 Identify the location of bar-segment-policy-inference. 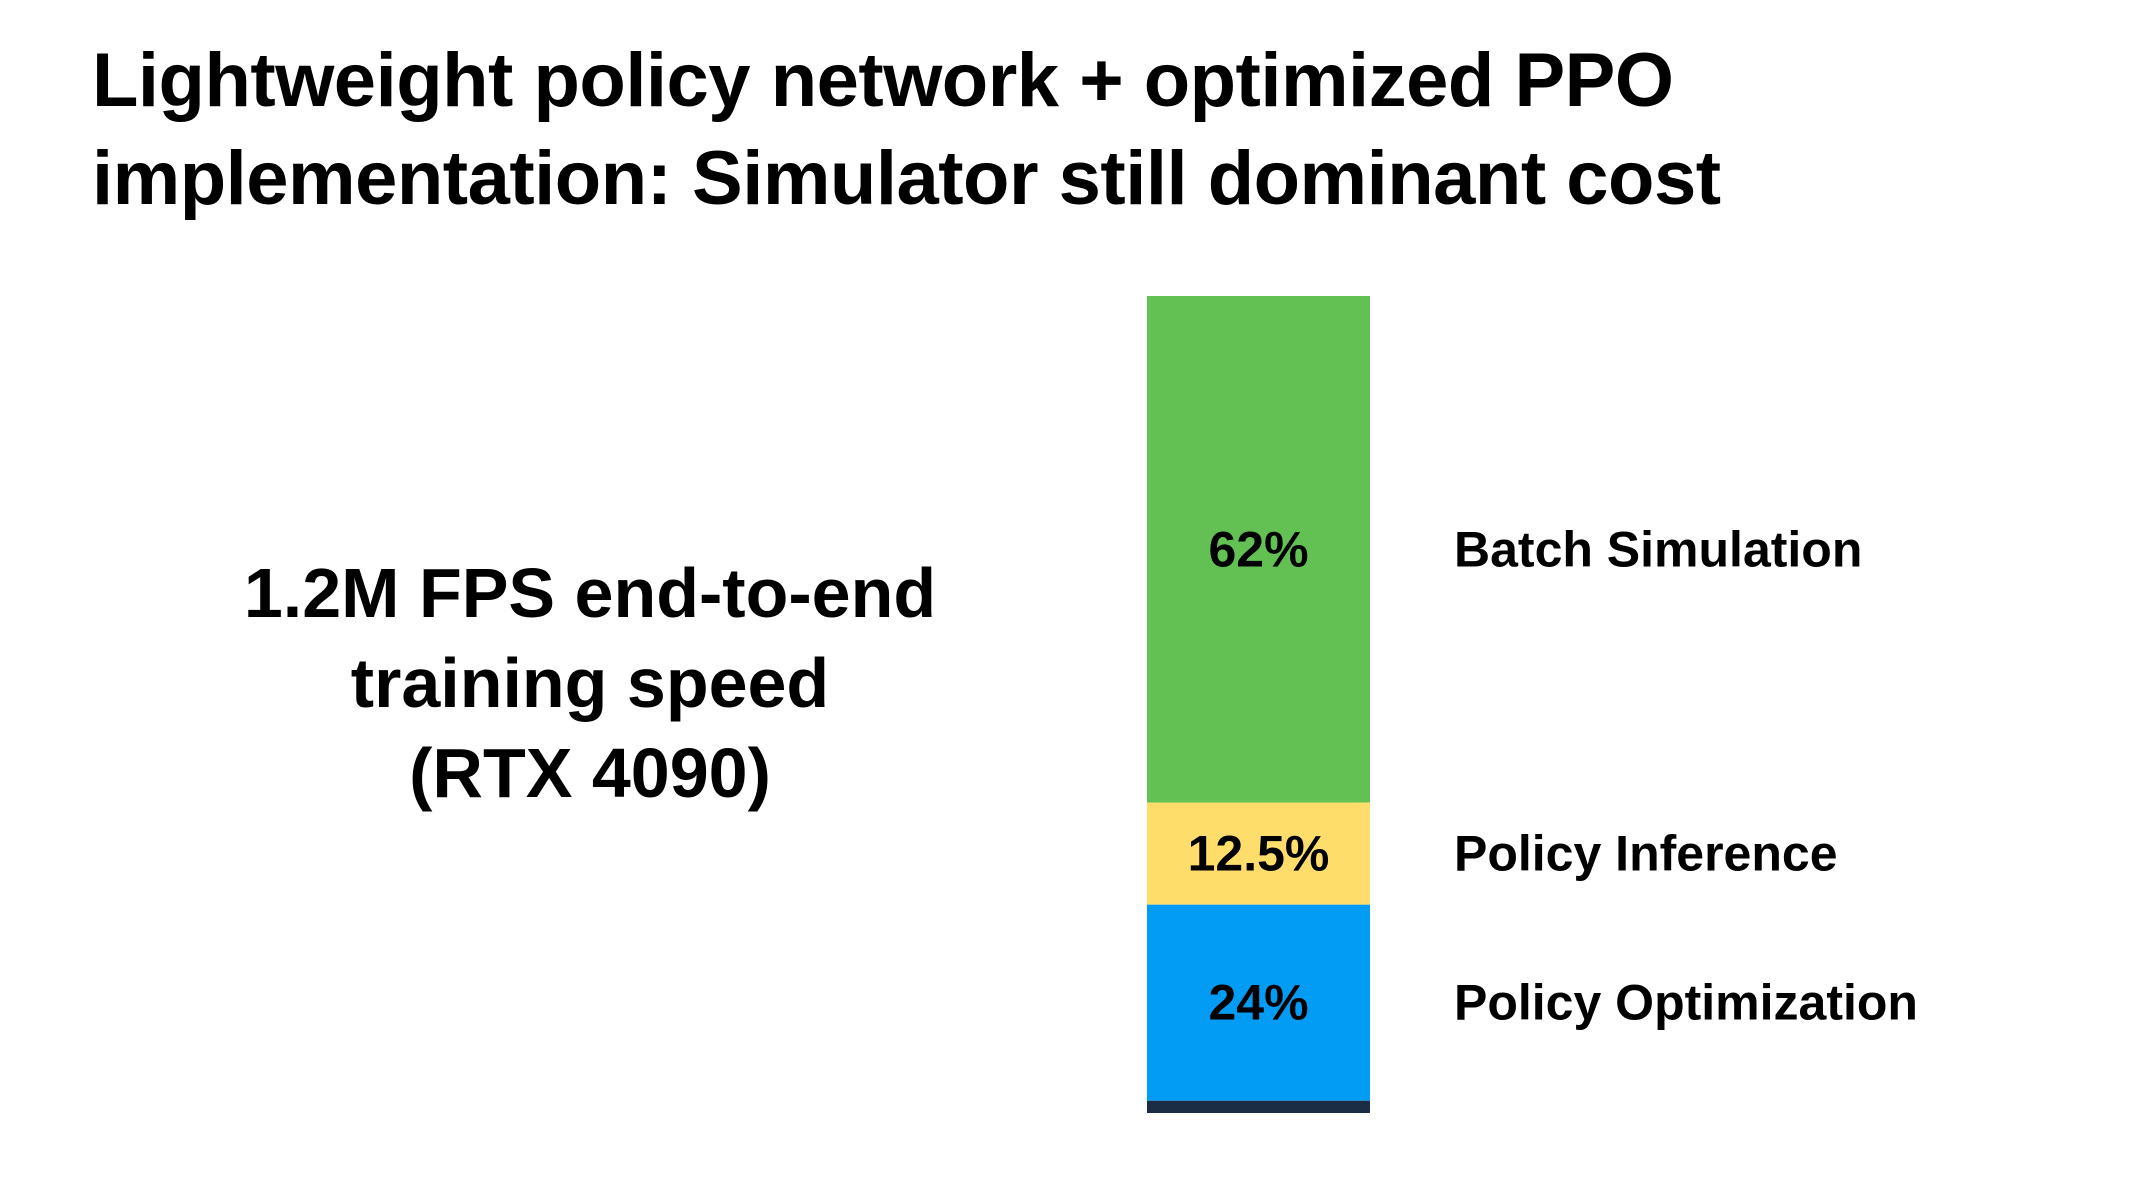
(1258, 853).